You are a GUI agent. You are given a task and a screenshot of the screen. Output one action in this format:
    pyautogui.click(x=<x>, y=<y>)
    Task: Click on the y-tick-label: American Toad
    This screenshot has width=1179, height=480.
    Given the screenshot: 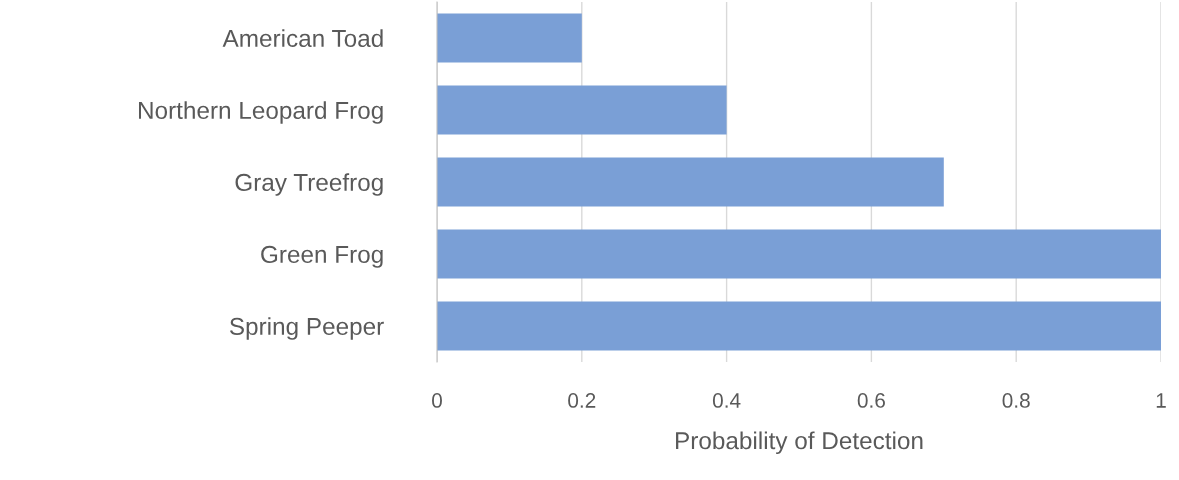 What is the action you would take?
    pyautogui.click(x=302, y=38)
    